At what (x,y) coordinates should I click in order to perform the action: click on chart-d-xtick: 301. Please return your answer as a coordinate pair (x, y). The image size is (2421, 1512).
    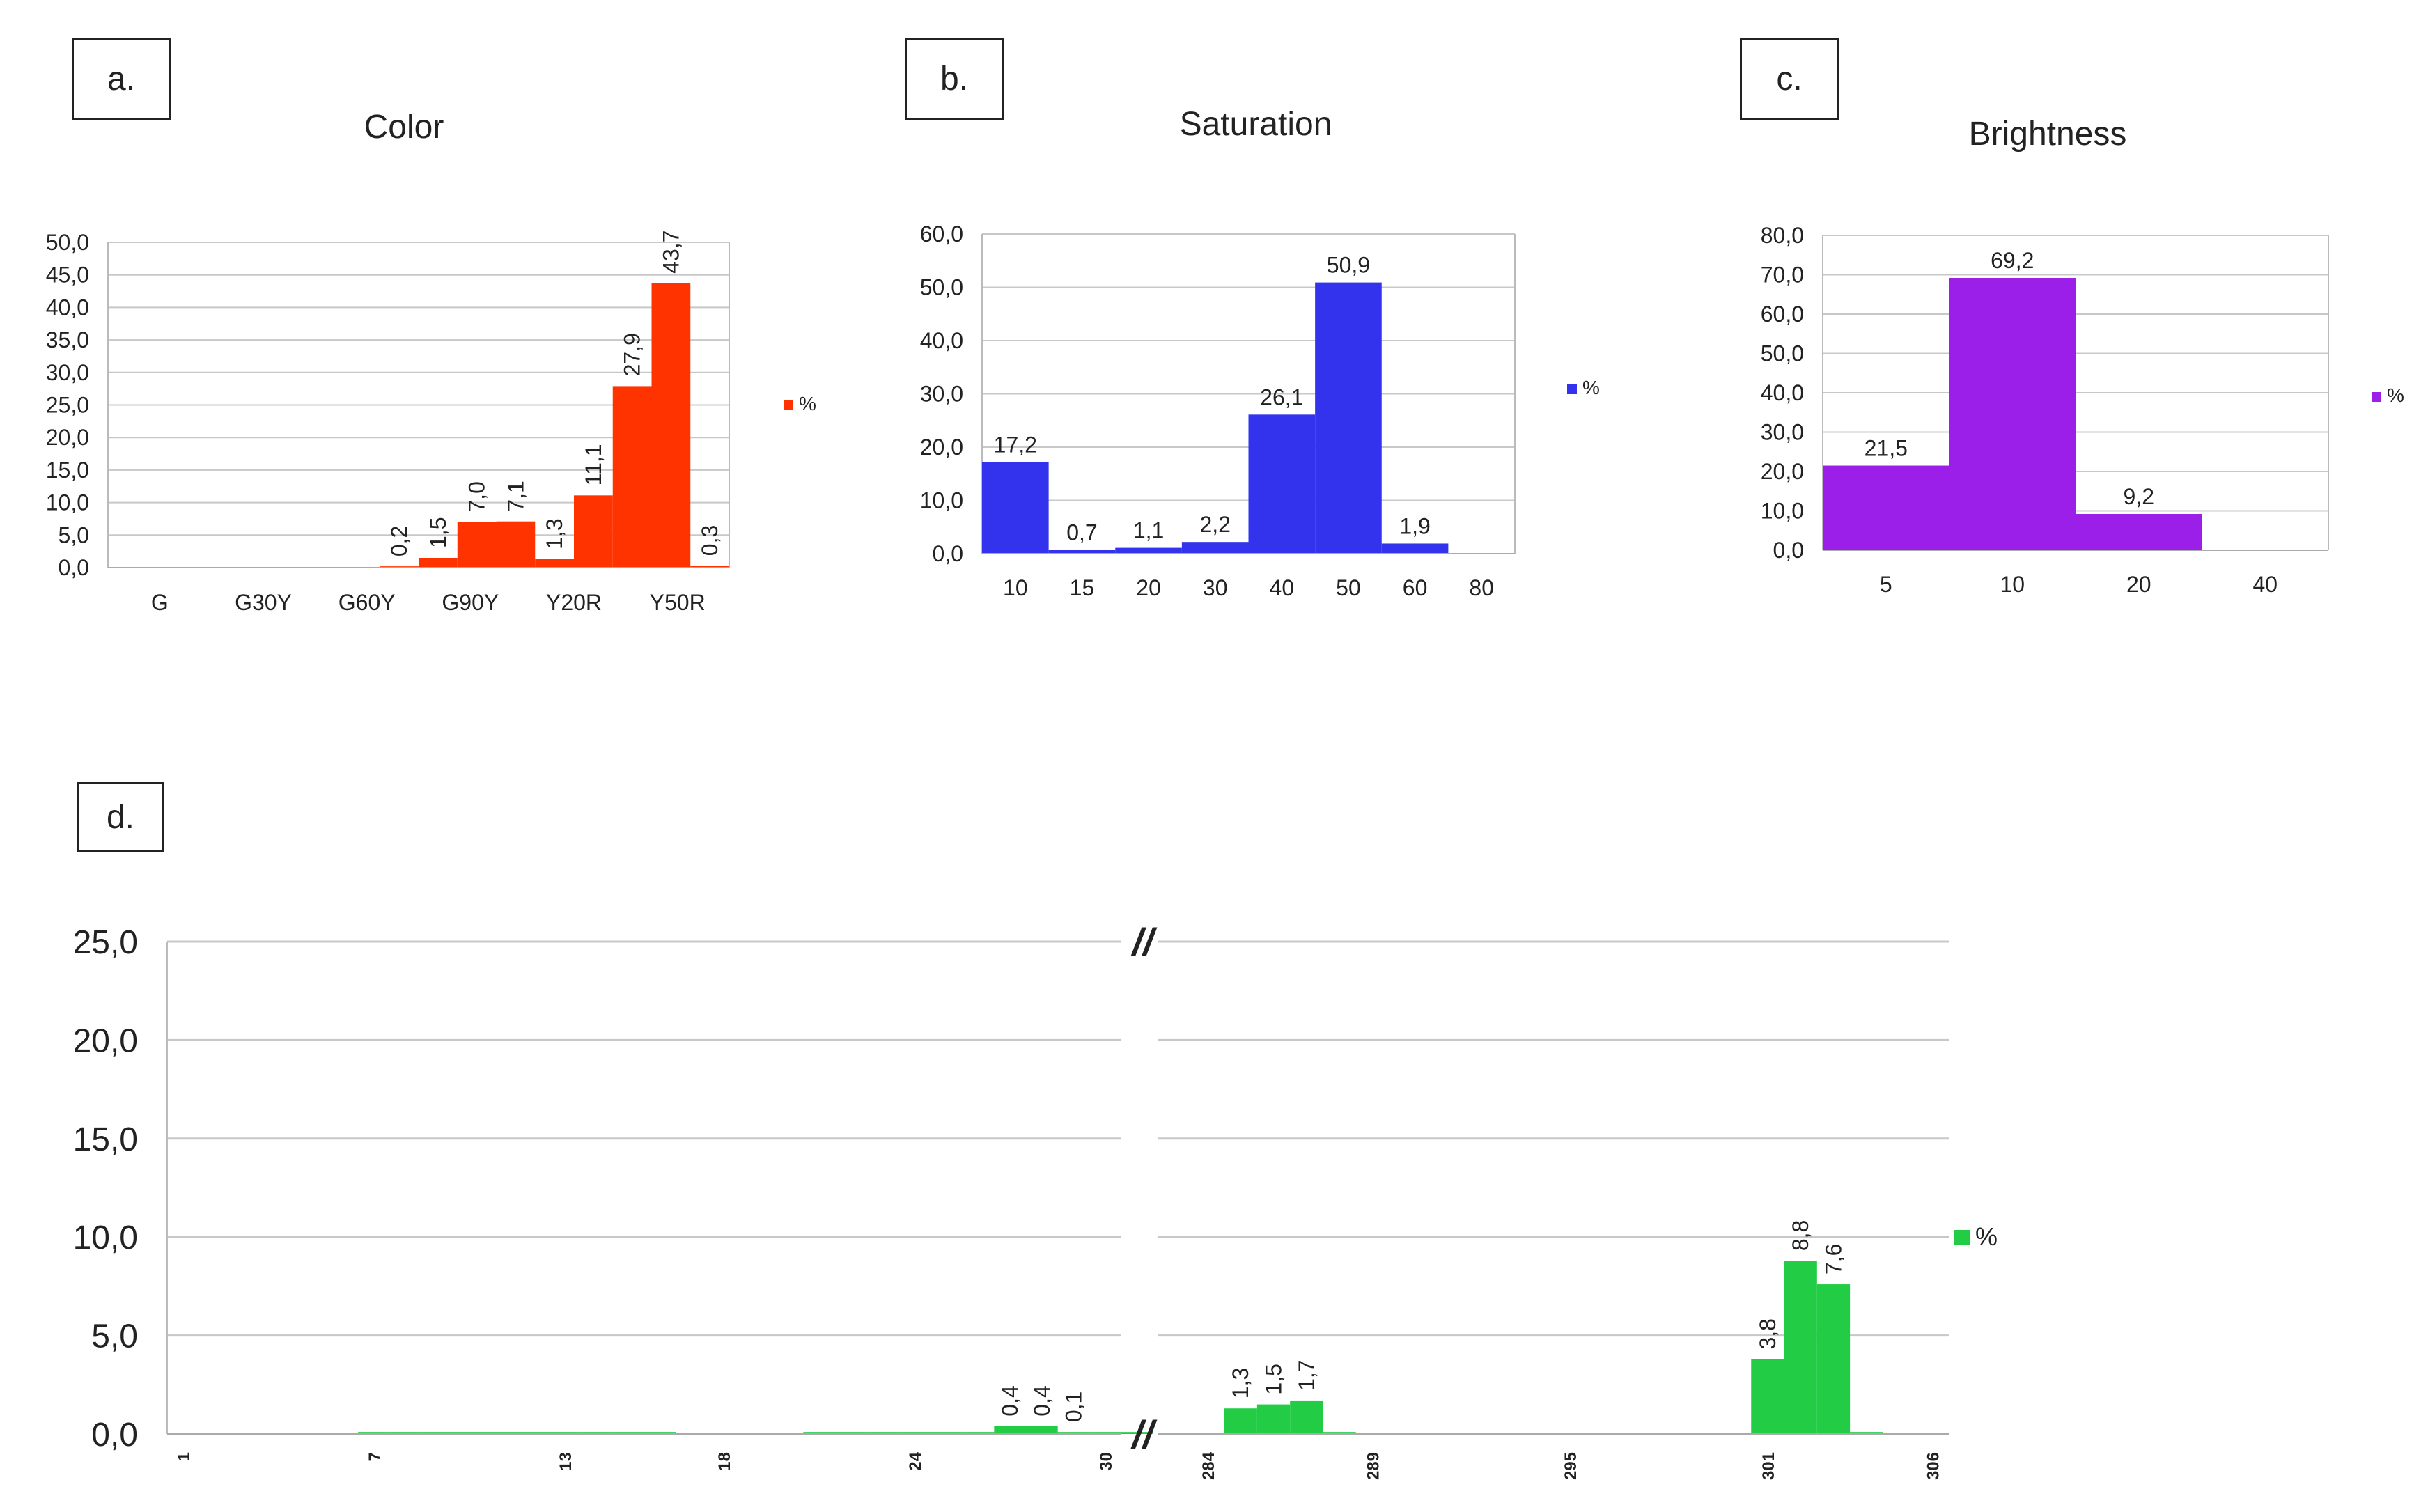
    Looking at the image, I should click on (1768, 1466).